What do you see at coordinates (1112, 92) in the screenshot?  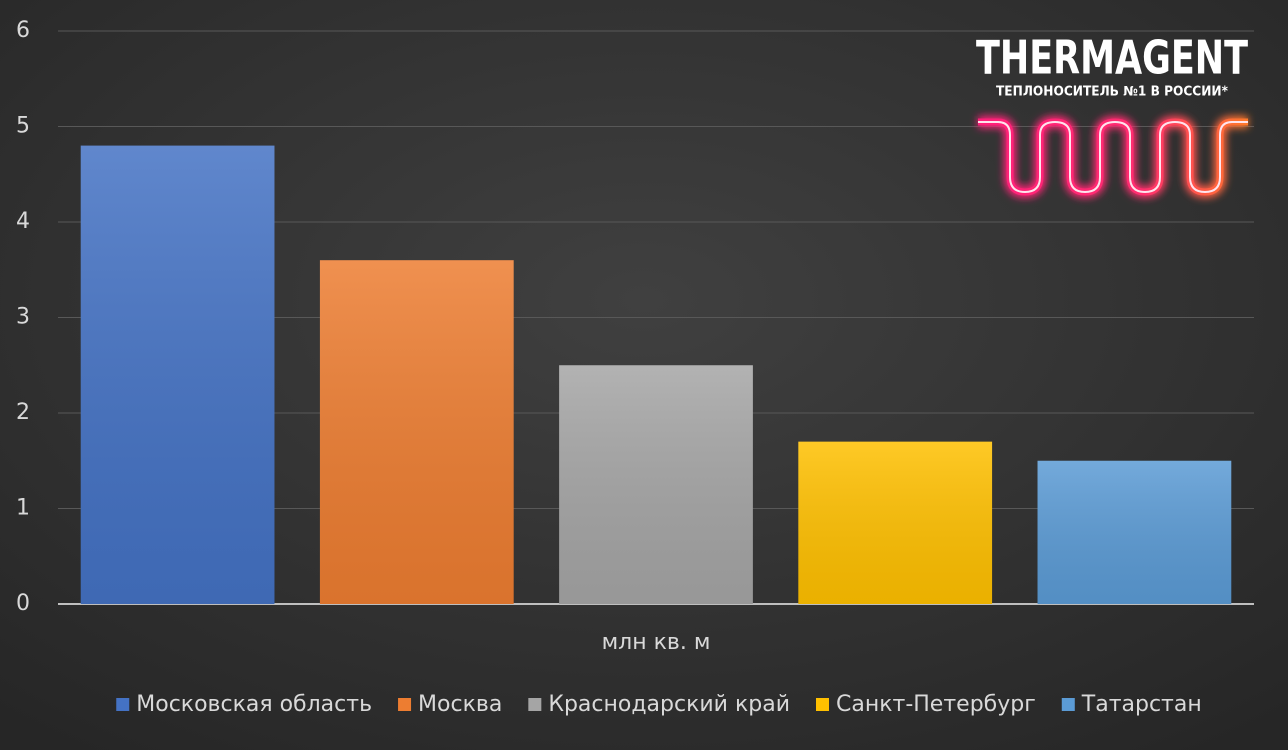 I see `logo-tagline: ТЕПЛОНОСИТЕЛЬ №1 В РОССИИ*` at bounding box center [1112, 92].